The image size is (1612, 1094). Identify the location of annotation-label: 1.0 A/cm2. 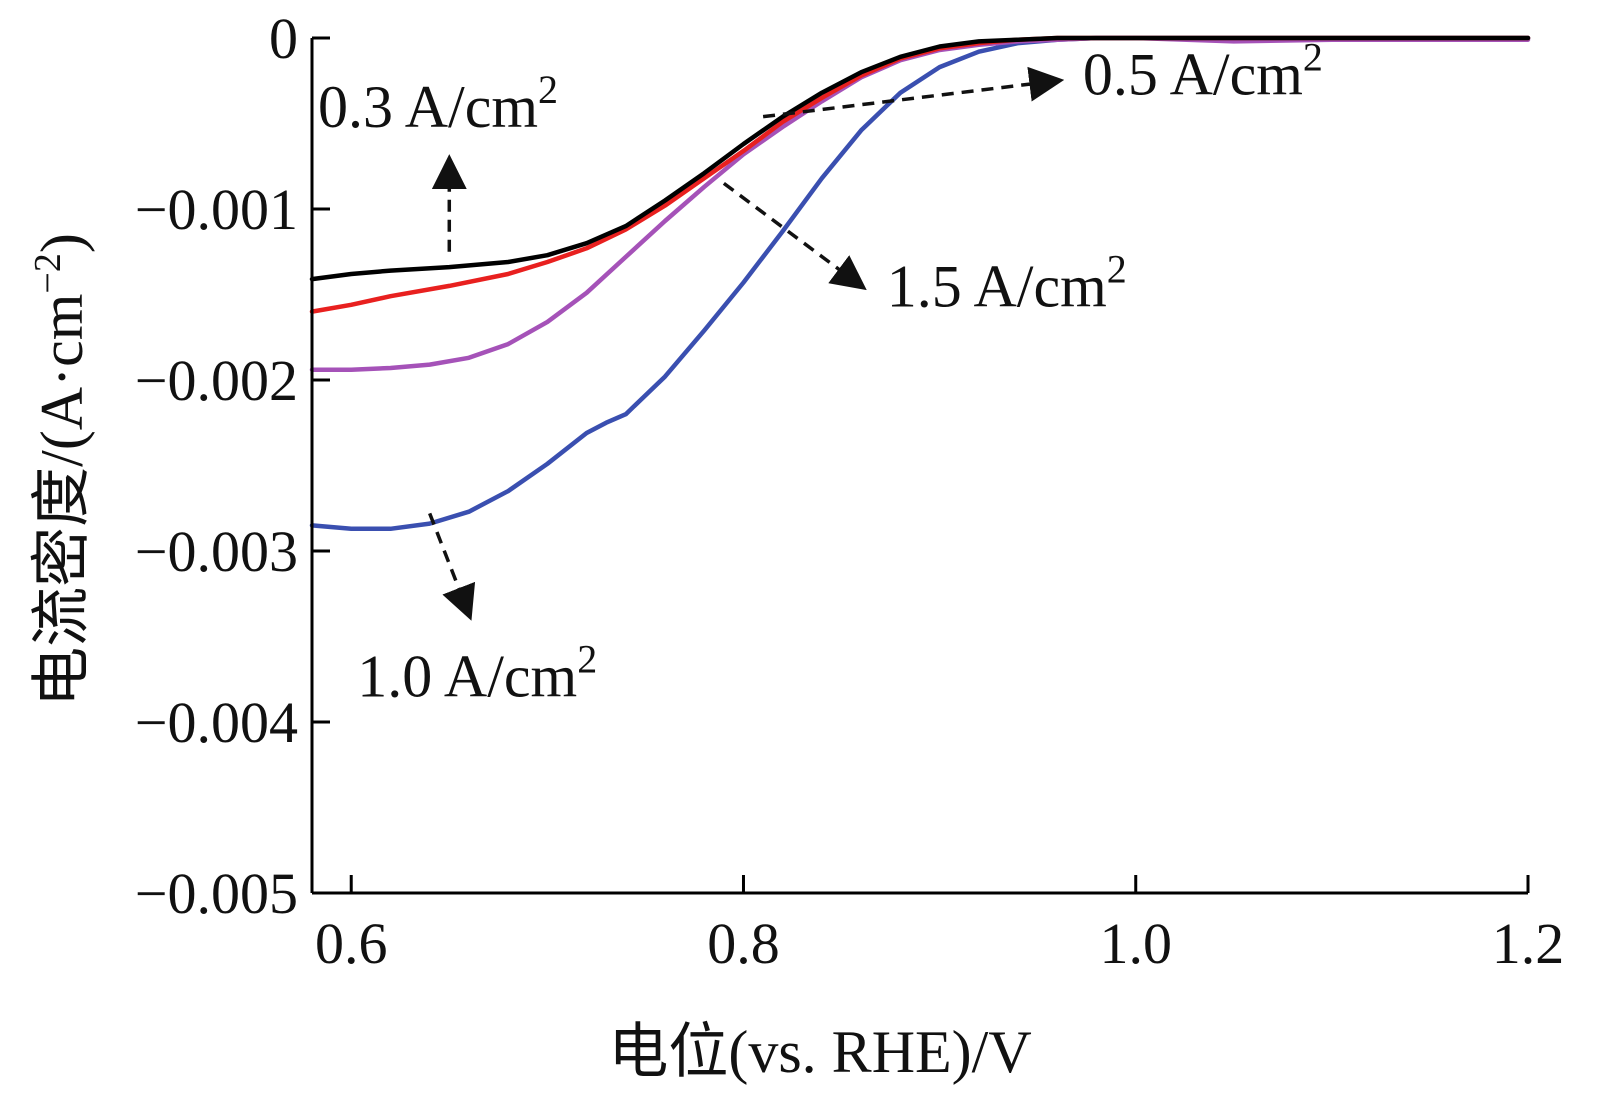
(477, 672).